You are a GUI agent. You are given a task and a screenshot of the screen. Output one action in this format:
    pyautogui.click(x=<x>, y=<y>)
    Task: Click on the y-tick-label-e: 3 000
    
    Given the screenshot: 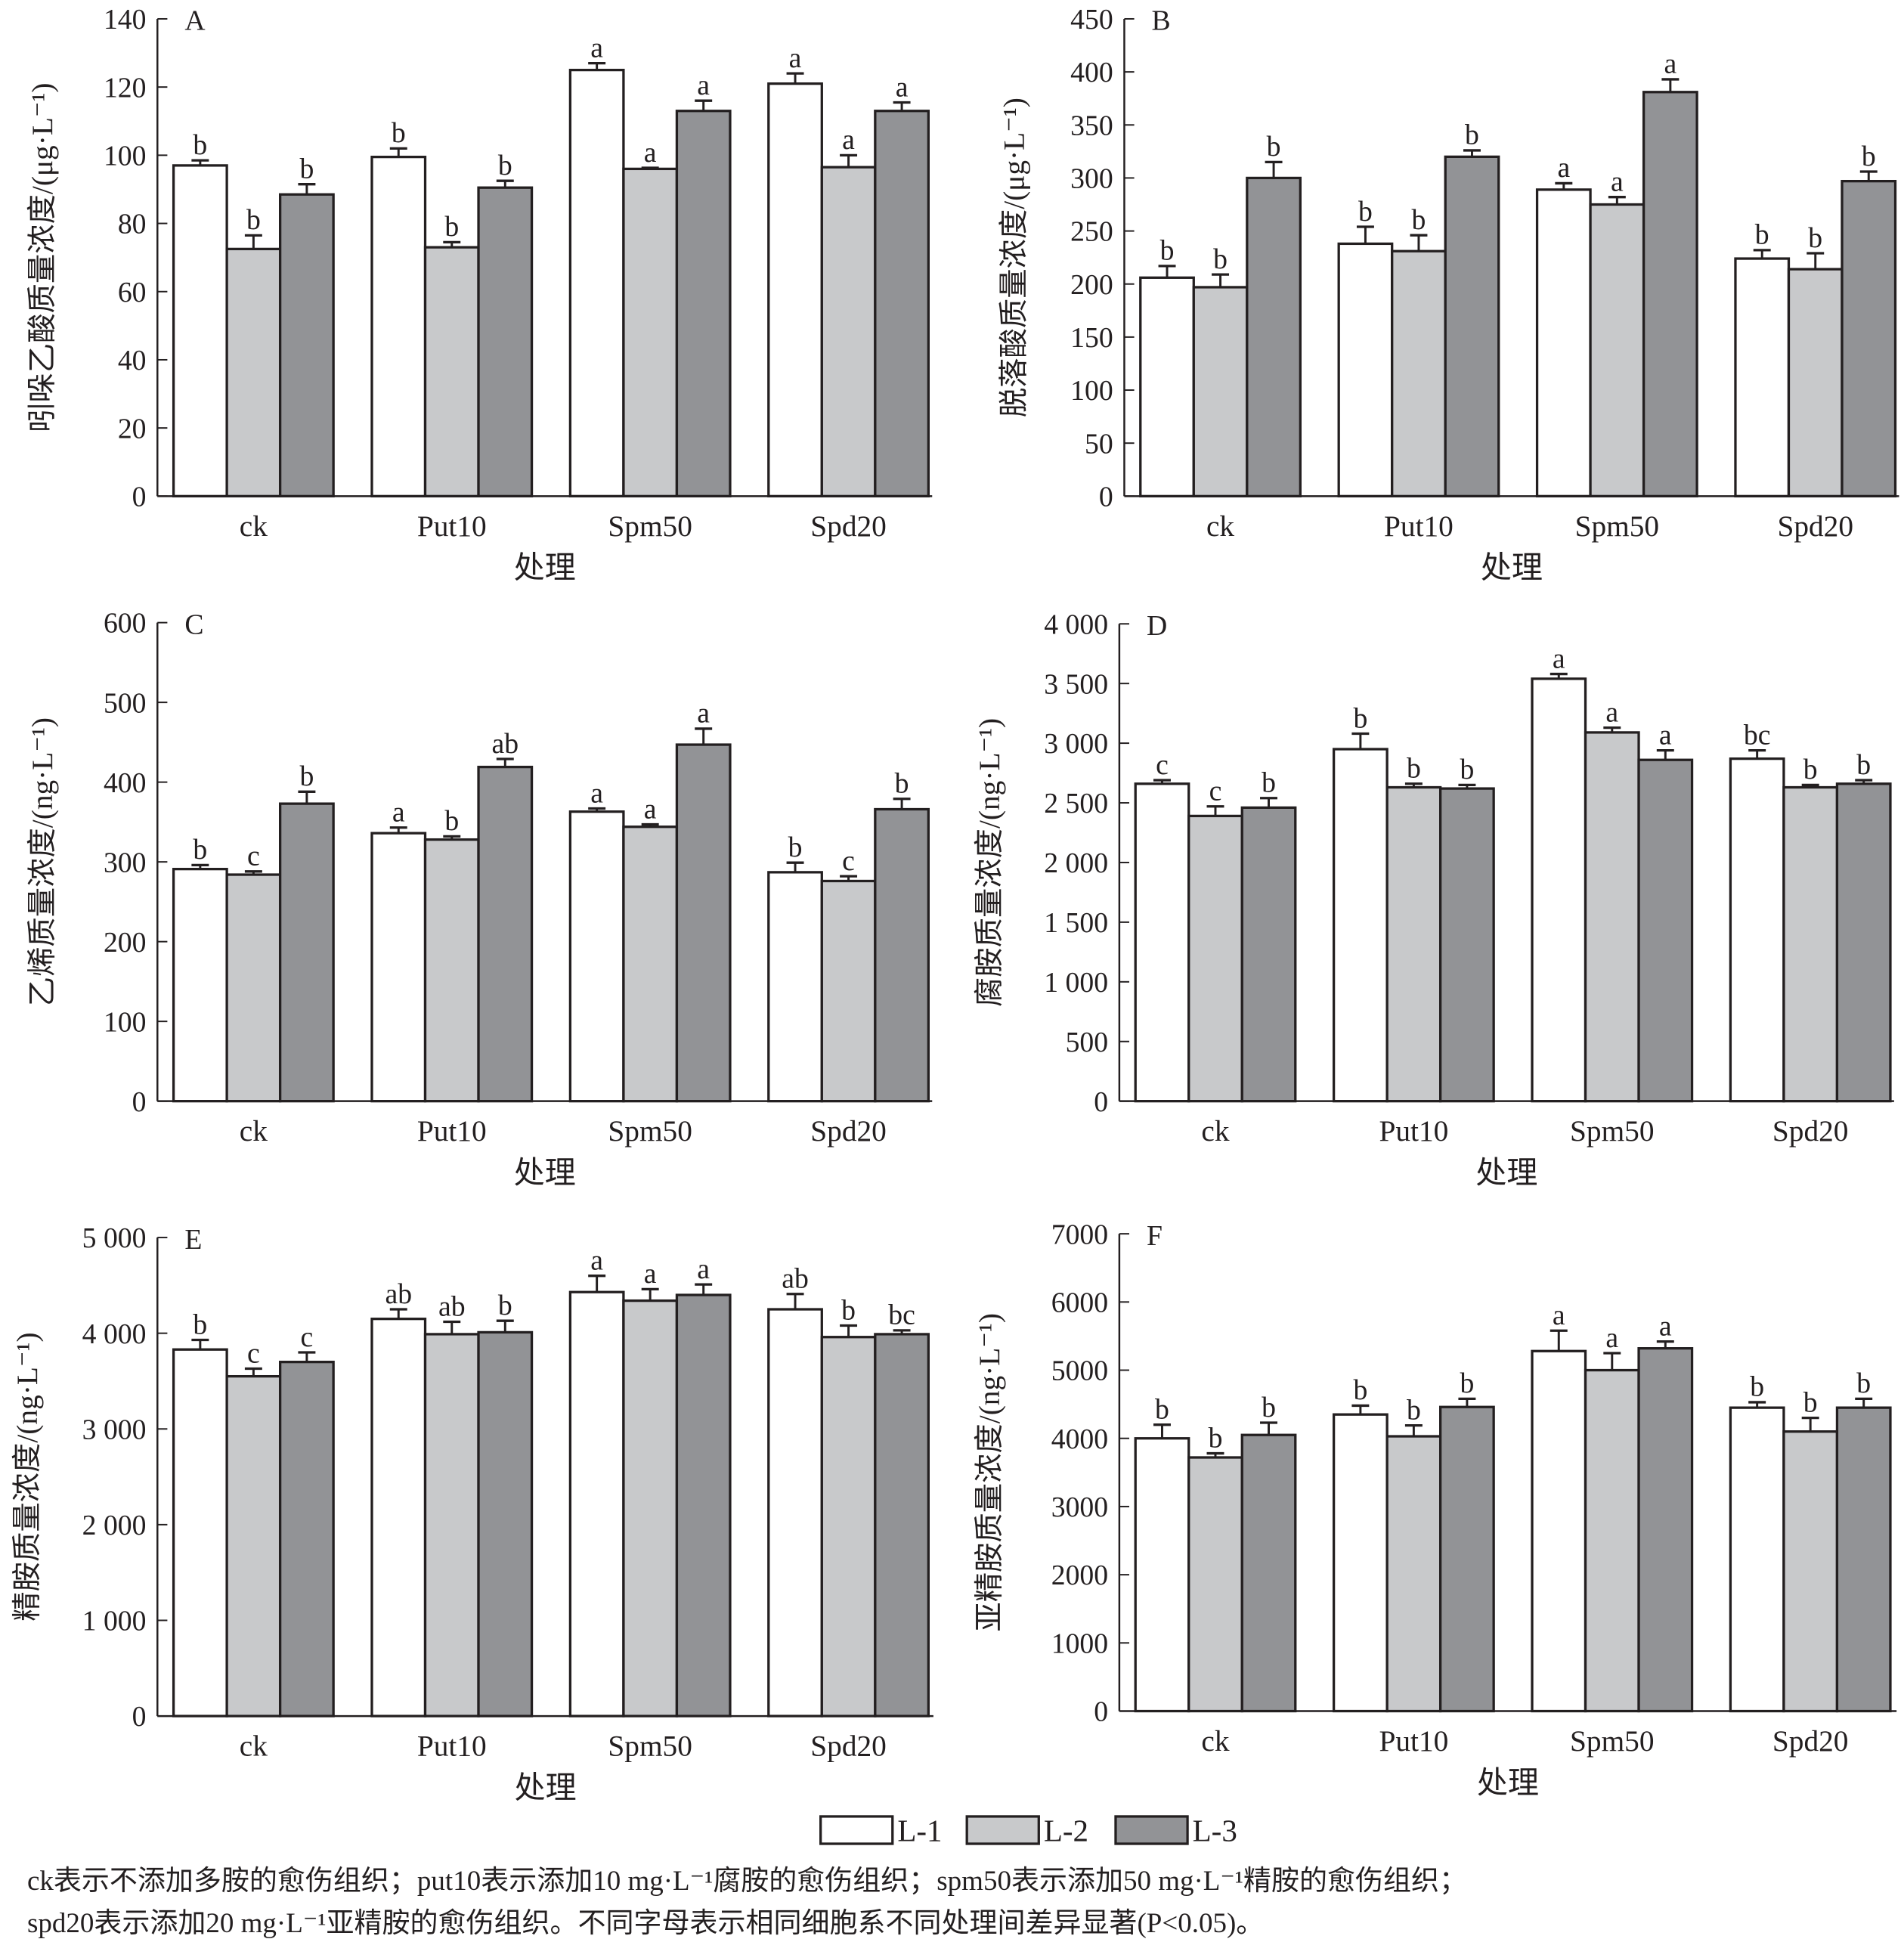 What is the action you would take?
    pyautogui.click(x=114, y=1429)
    